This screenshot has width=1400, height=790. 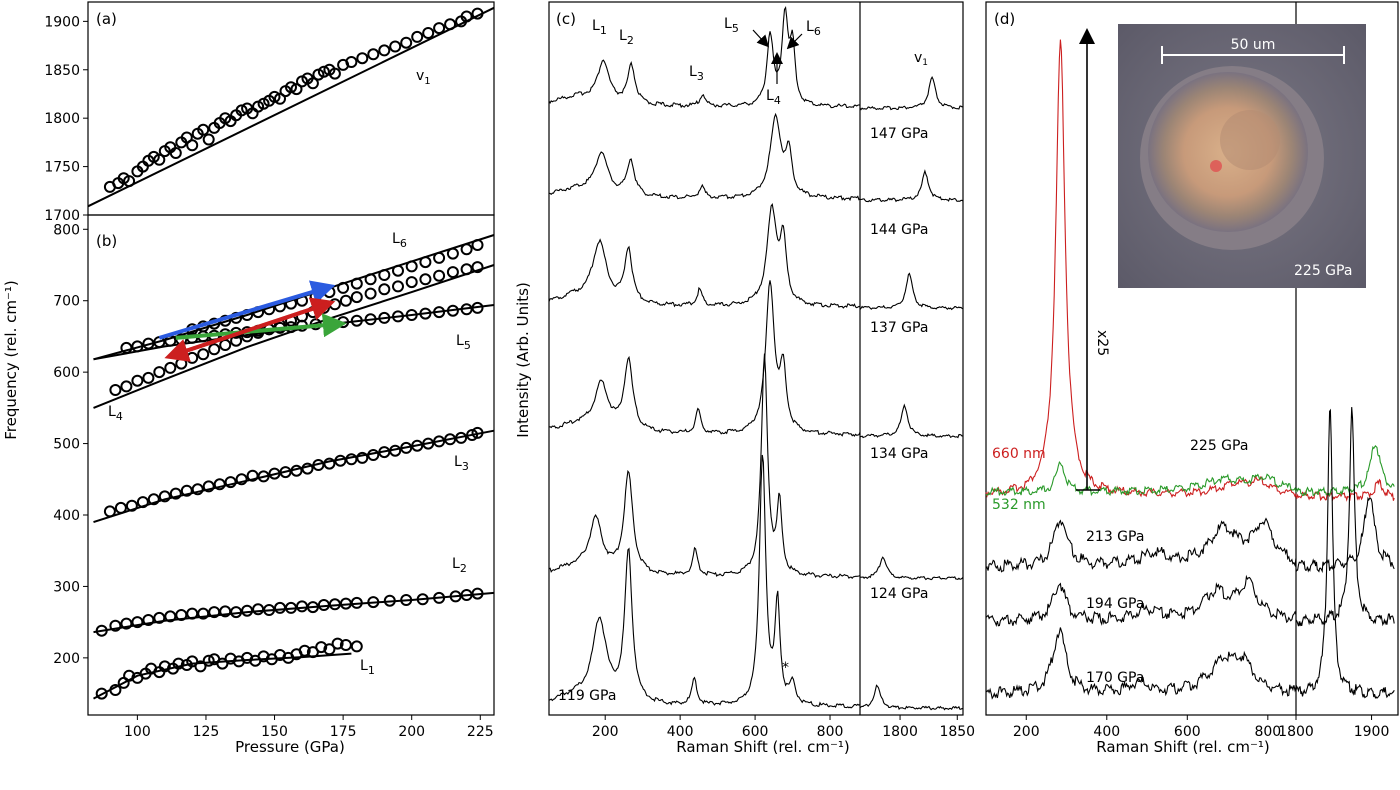 I want to click on xtick-label: 125, so click(x=206, y=732).